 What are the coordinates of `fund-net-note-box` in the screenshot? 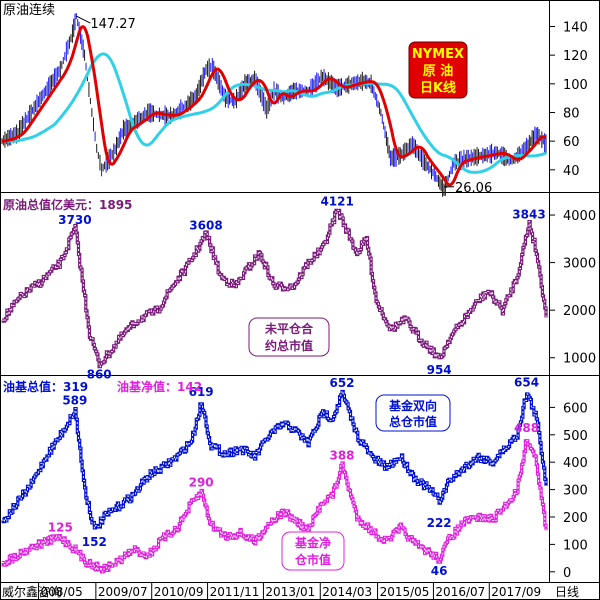 It's located at (313, 551).